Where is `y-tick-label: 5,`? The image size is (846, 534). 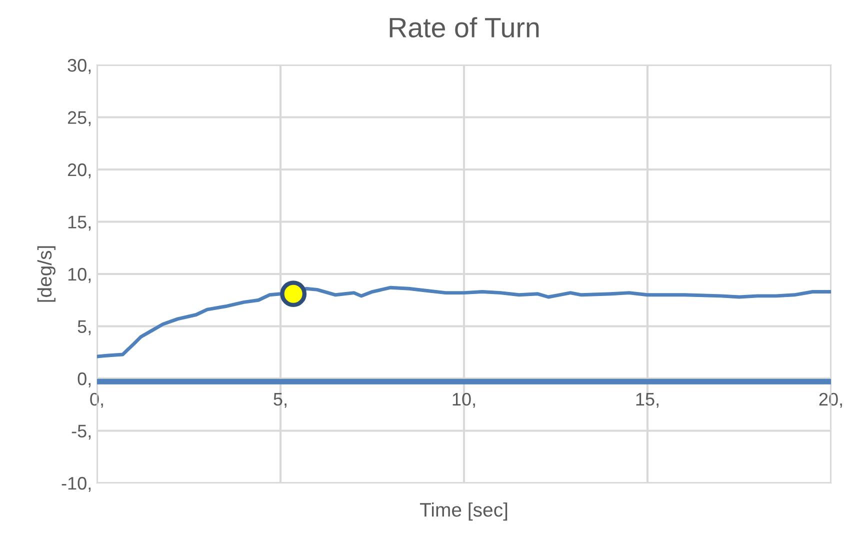
y-tick-label: 5, is located at coordinates (84, 328).